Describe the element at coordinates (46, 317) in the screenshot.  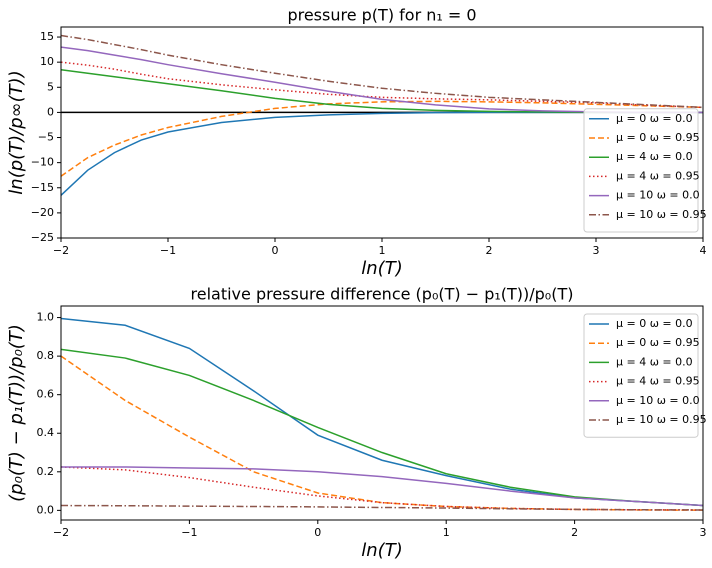
I see `y-tick-label: 1.0` at that location.